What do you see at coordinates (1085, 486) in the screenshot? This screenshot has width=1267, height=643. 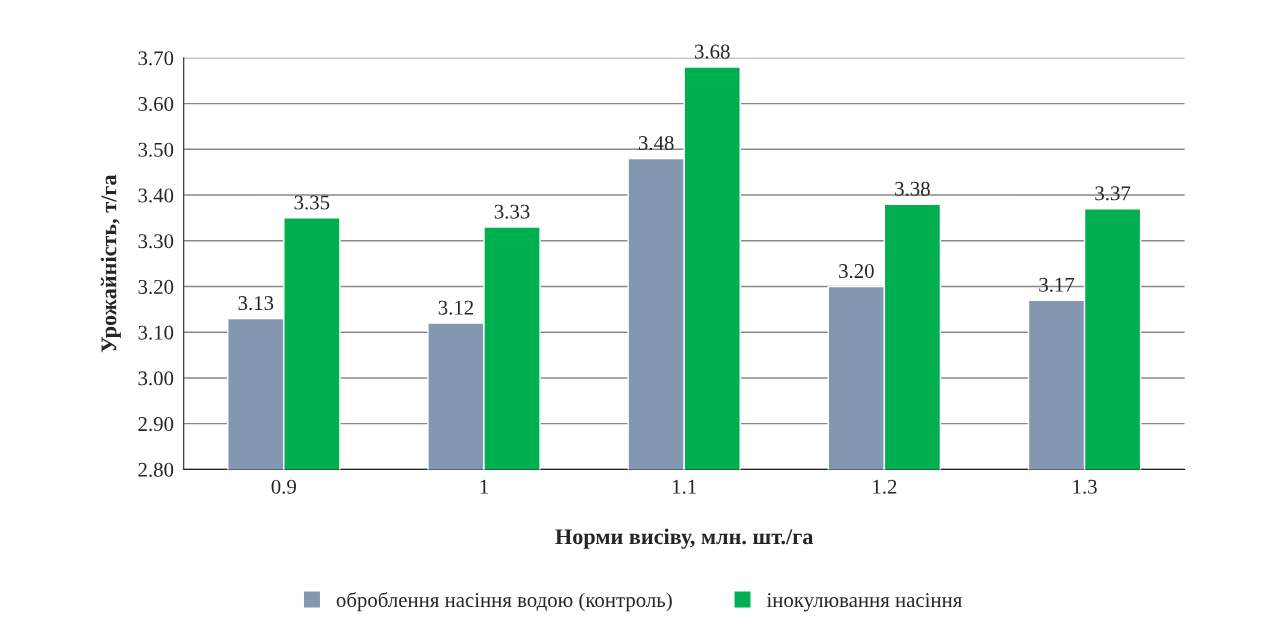 I see `x-tick-label: 1.3` at bounding box center [1085, 486].